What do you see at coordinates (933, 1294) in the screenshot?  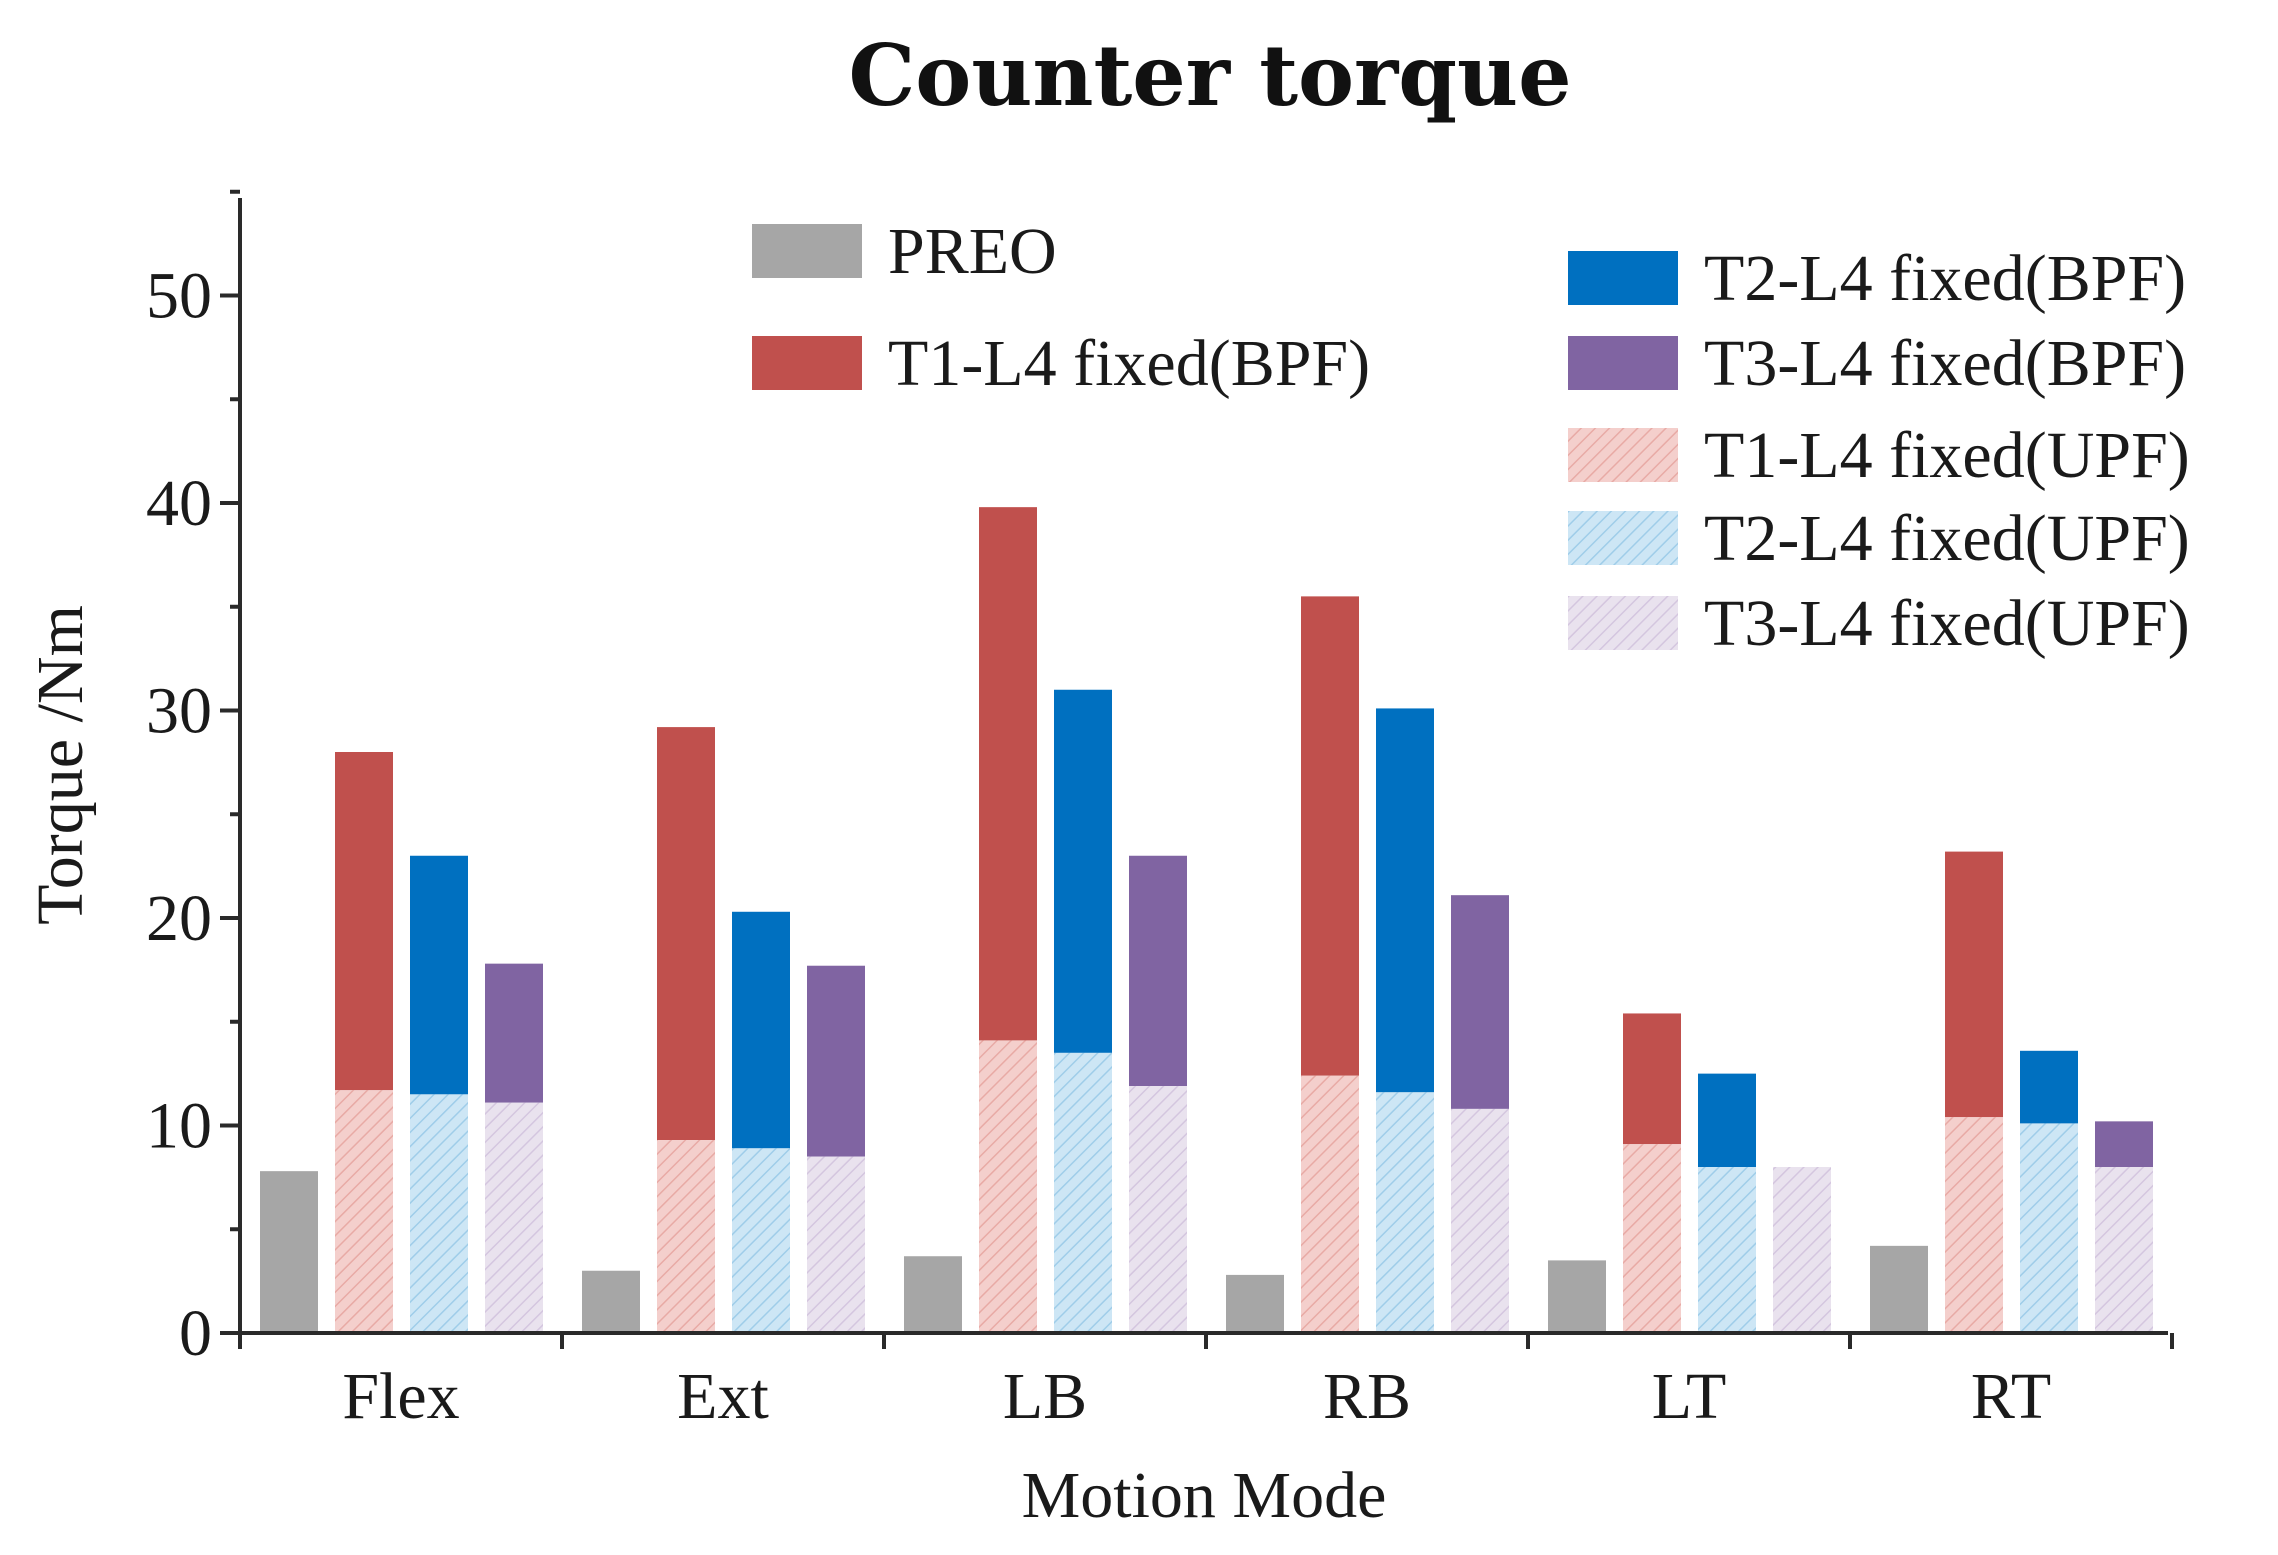 I see `bar-preo-lb` at bounding box center [933, 1294].